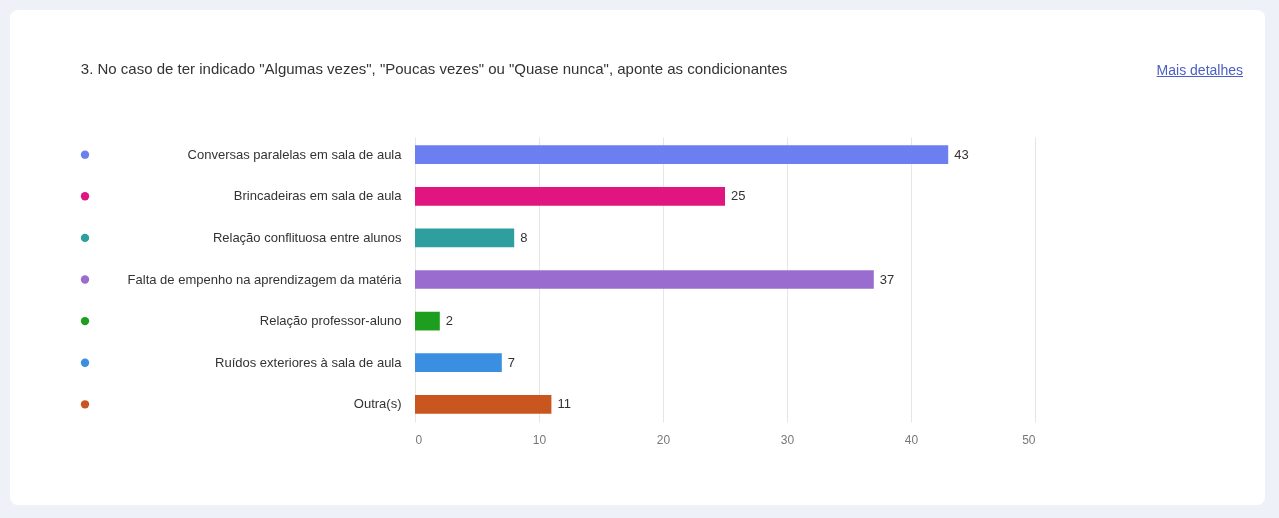 This screenshot has height=518, width=1279. What do you see at coordinates (887, 279) in the screenshot?
I see `data-label: 37` at bounding box center [887, 279].